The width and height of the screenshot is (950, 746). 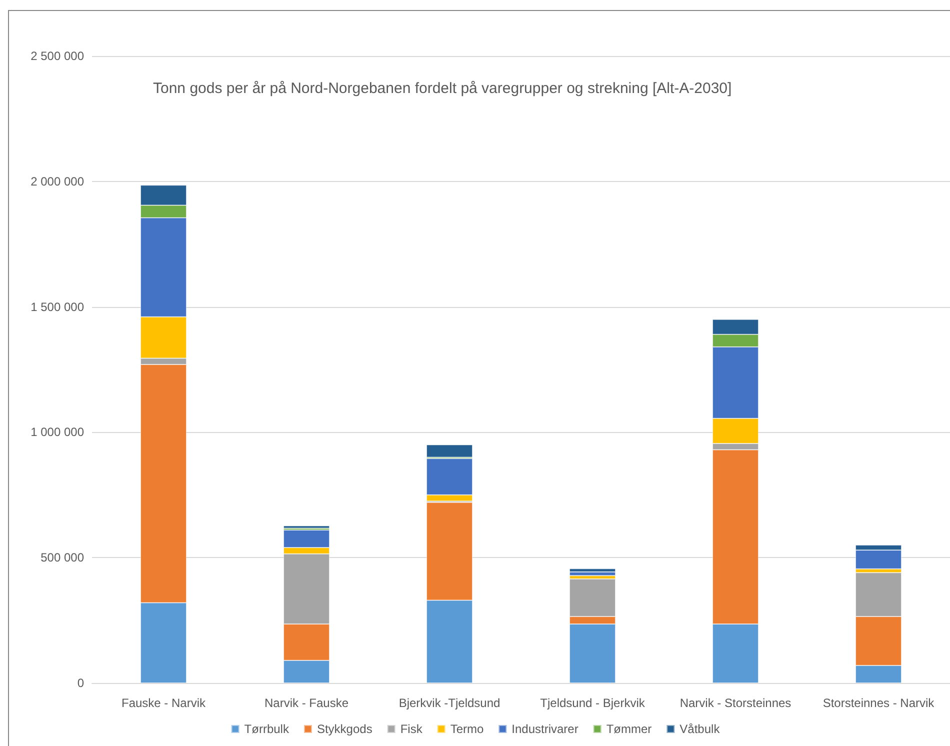 I want to click on x-tick-label: Narvik - Storsteinnes, so click(x=736, y=703).